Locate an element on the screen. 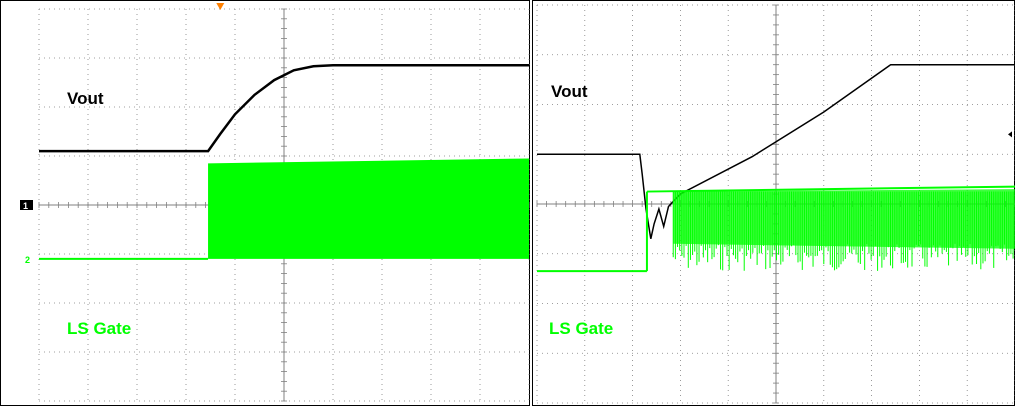  channel-2-label: 2 is located at coordinates (27, 260).